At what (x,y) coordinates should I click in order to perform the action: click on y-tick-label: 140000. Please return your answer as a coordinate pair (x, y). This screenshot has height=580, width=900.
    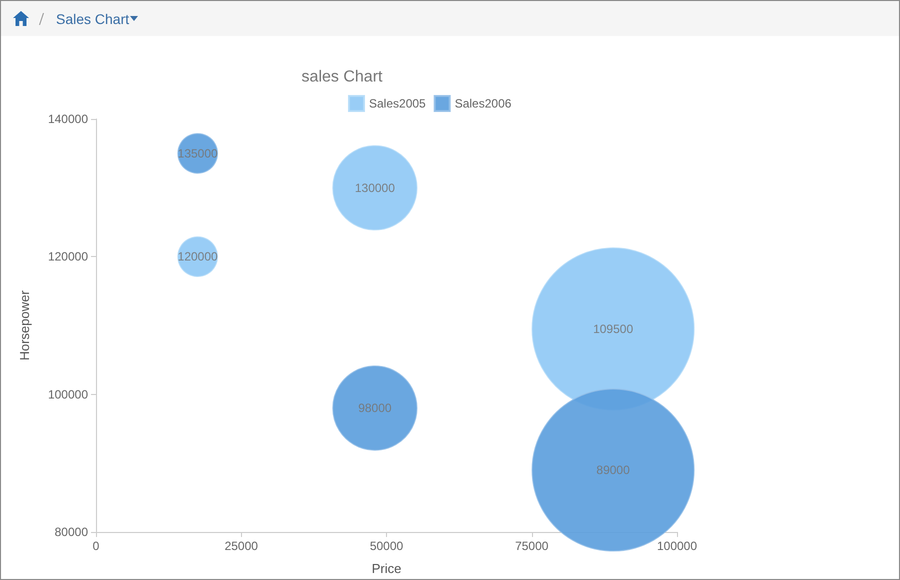
    Looking at the image, I should click on (68, 119).